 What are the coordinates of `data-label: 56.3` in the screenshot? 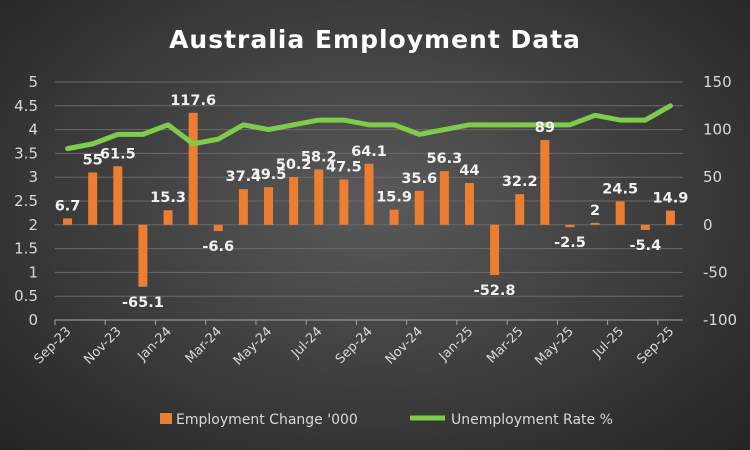 It's located at (444, 159).